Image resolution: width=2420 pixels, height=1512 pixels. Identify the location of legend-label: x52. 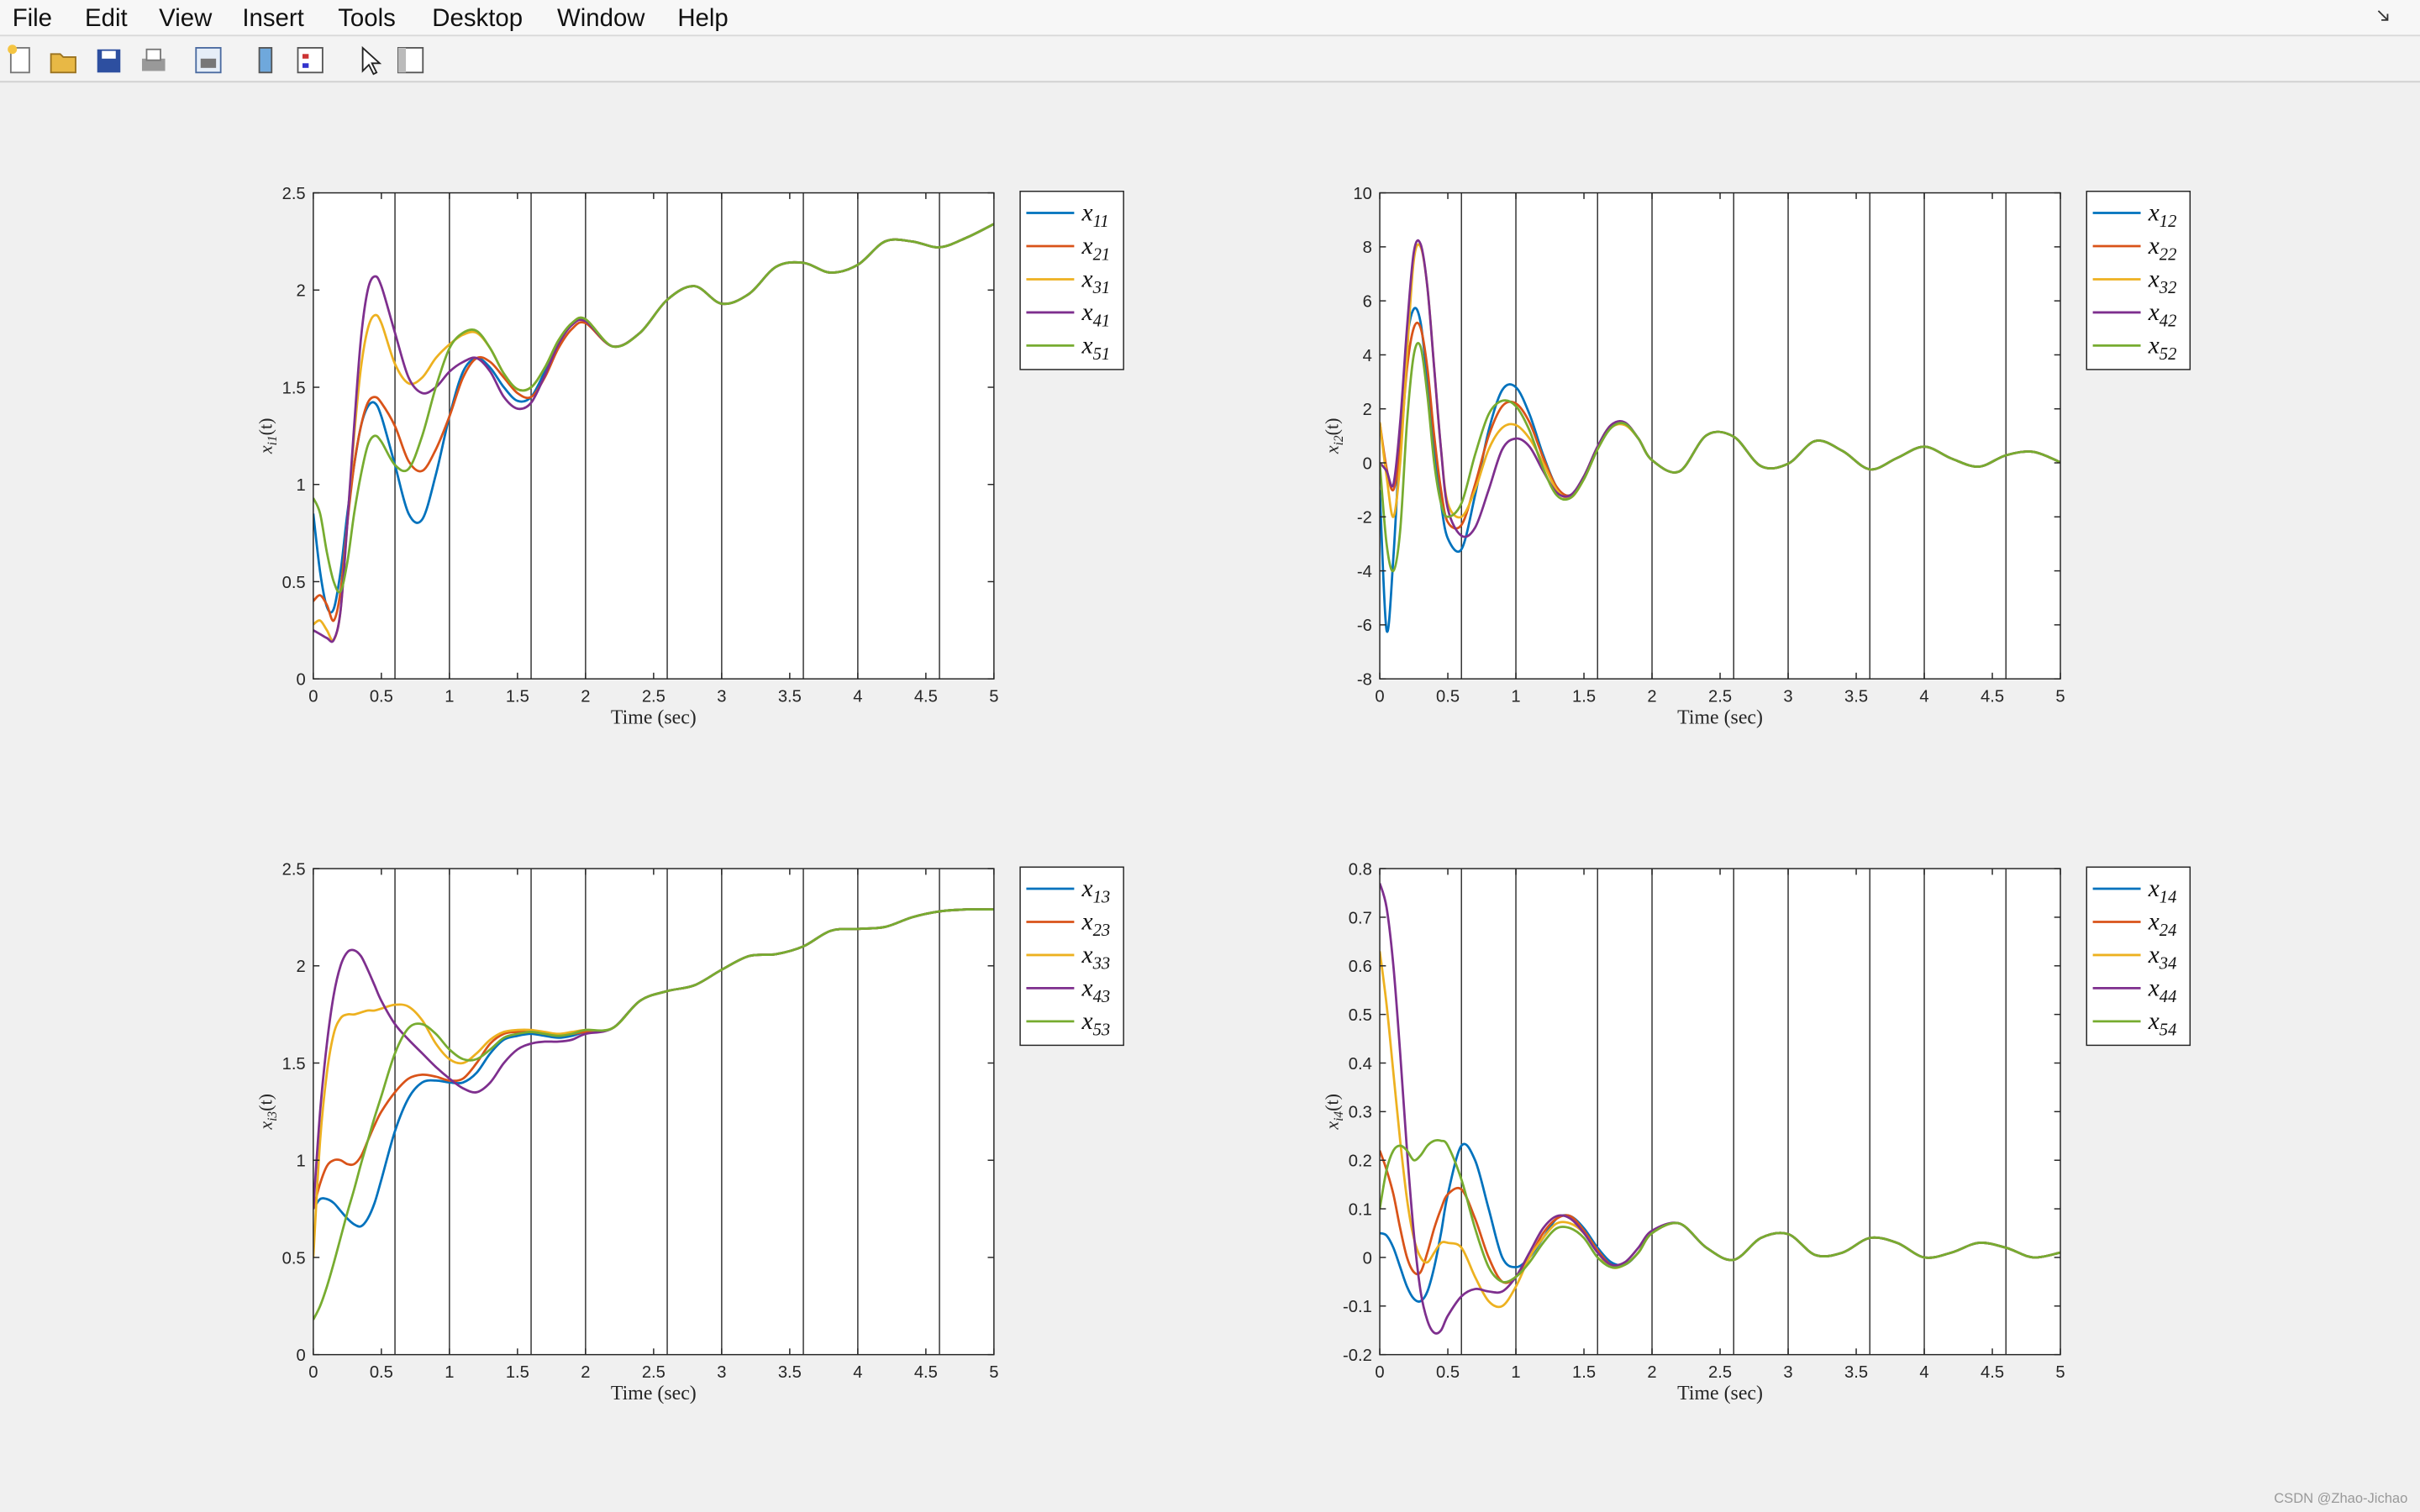
(2162, 348).